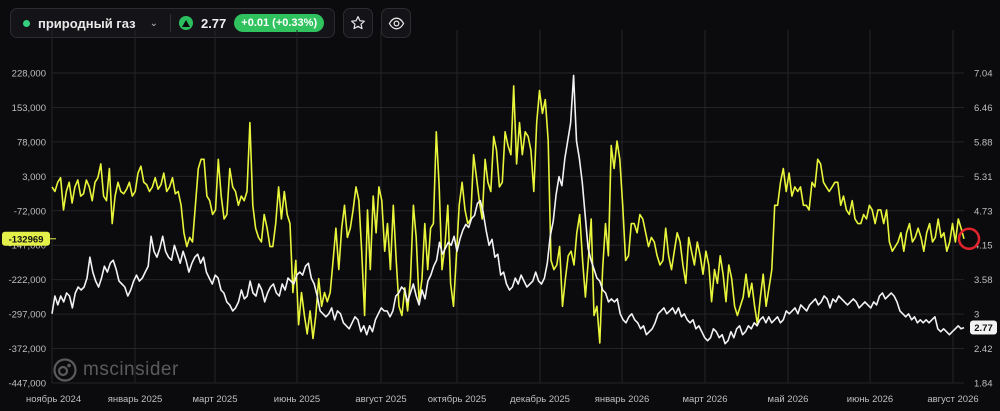  What do you see at coordinates (983, 177) in the screenshot?
I see `right-tick-label: 5.31` at bounding box center [983, 177].